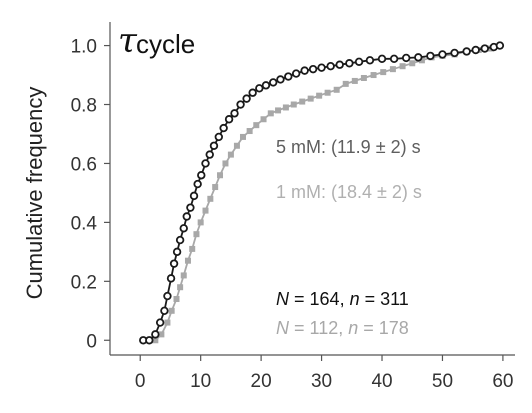 The height and width of the screenshot is (413, 532). What do you see at coordinates (370, 299) in the screenshot?
I see `count-5mm-eq2: =` at bounding box center [370, 299].